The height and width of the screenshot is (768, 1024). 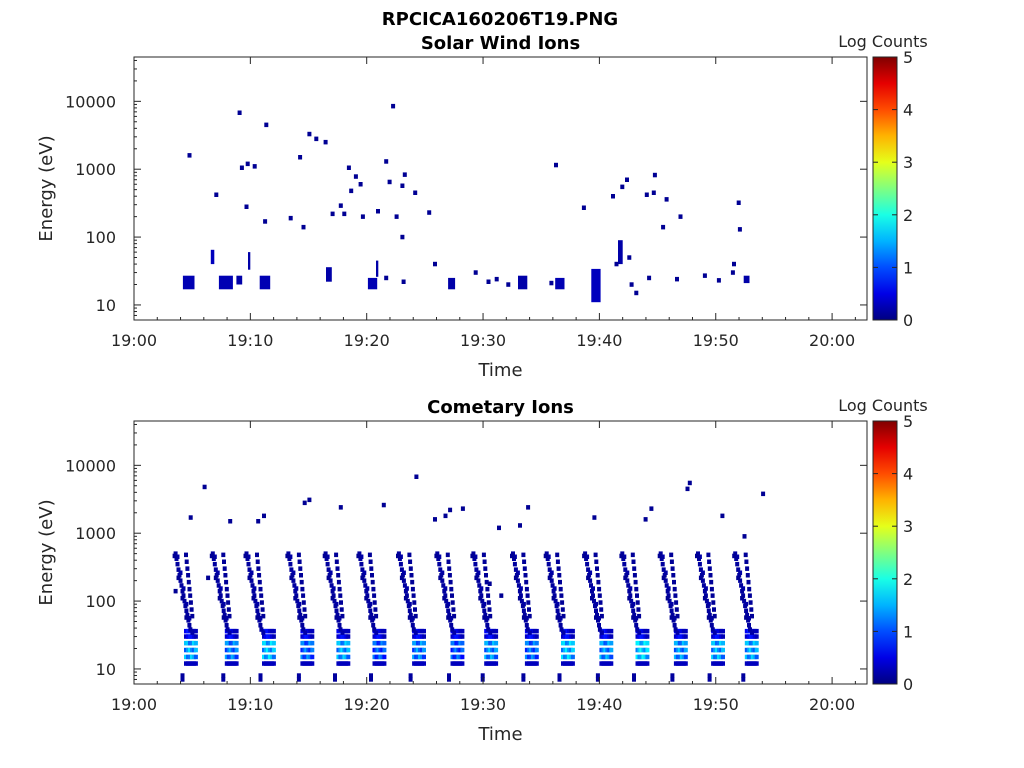 I want to click on y-tick-label: 100, so click(x=100, y=601).